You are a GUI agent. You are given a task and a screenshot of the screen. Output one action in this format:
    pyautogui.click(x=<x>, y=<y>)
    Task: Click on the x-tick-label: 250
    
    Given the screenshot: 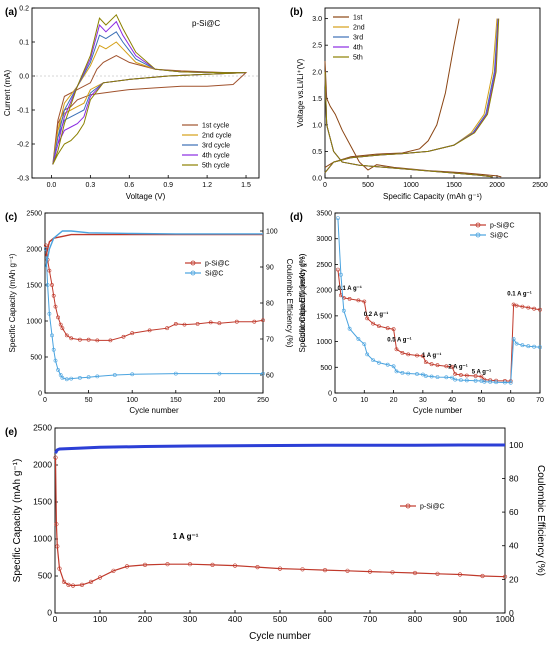 What is the action you would take?
    pyautogui.click(x=263, y=400)
    